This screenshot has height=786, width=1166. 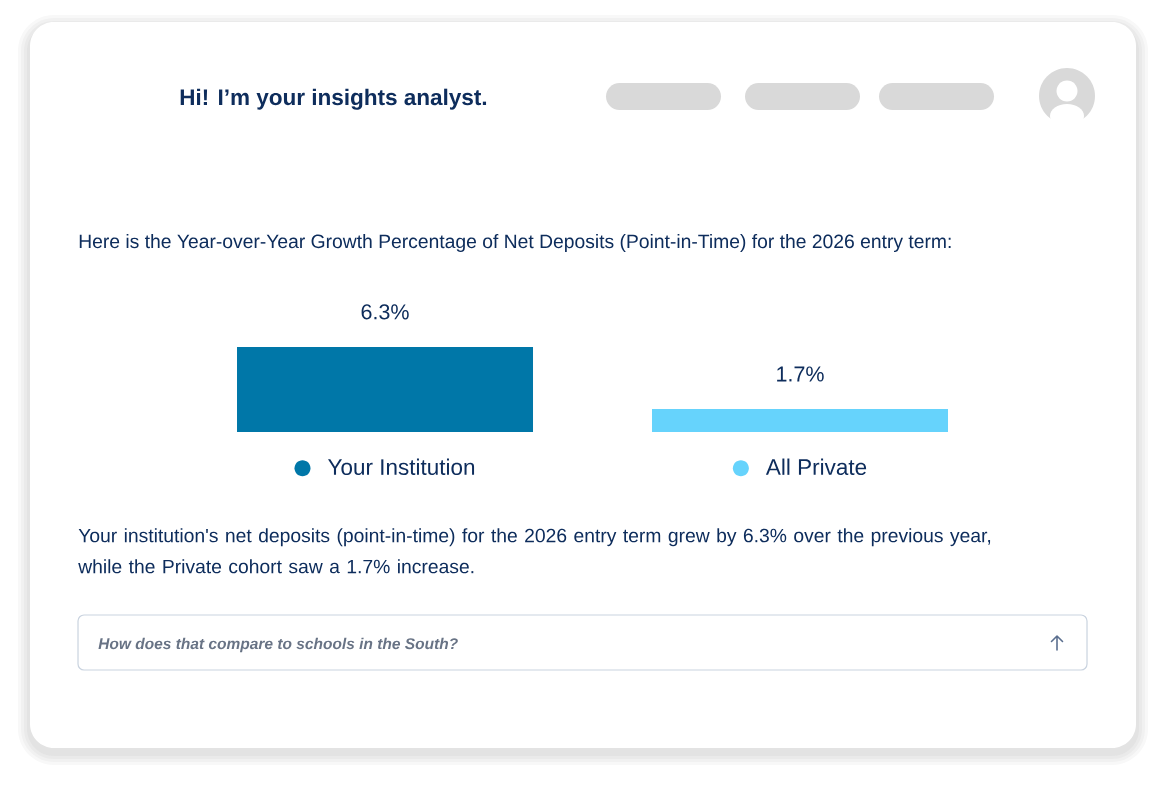 What do you see at coordinates (333, 99) in the screenshot?
I see `text: Hi! I’m your insights analyst.` at bounding box center [333, 99].